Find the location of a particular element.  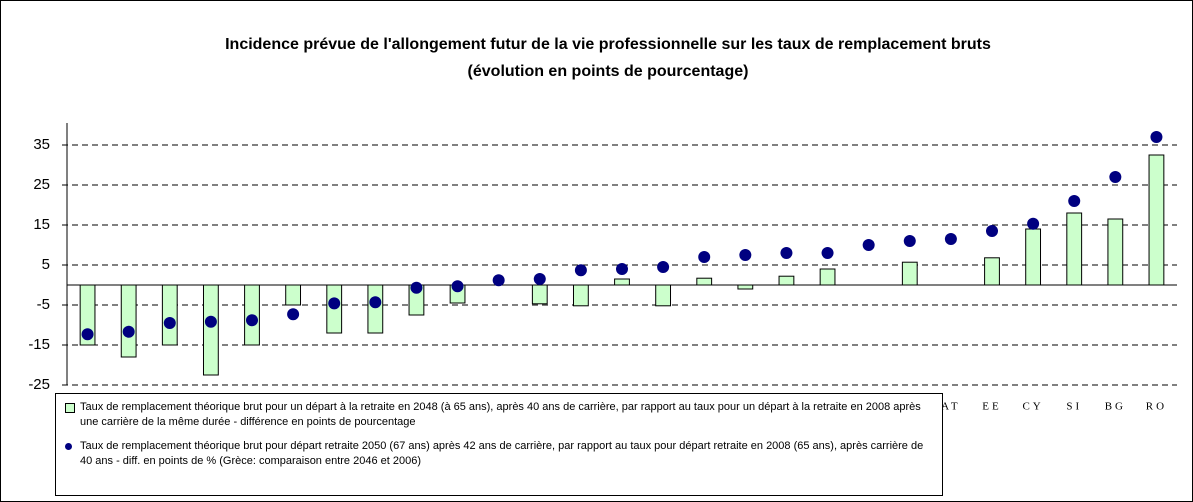

x-tick-label: AT is located at coordinates (950, 407).